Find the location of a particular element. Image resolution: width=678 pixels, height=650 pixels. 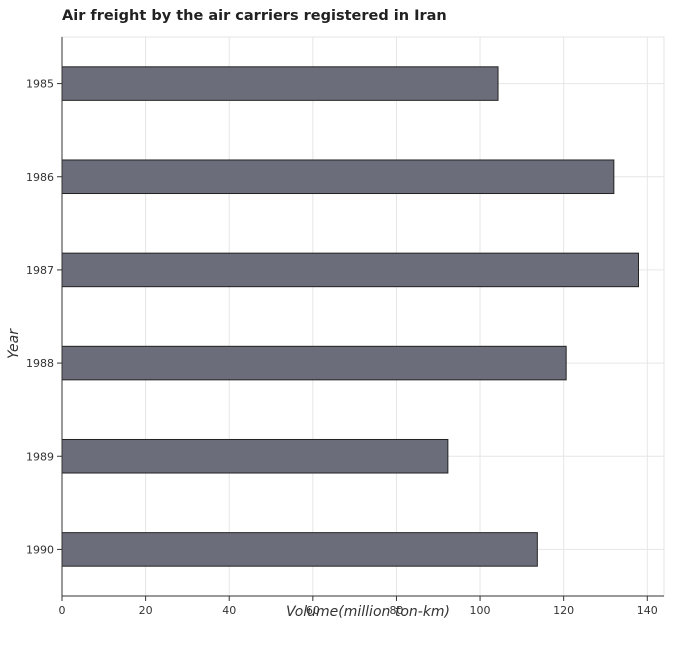

x-tick-label: 100 is located at coordinates (480, 610).